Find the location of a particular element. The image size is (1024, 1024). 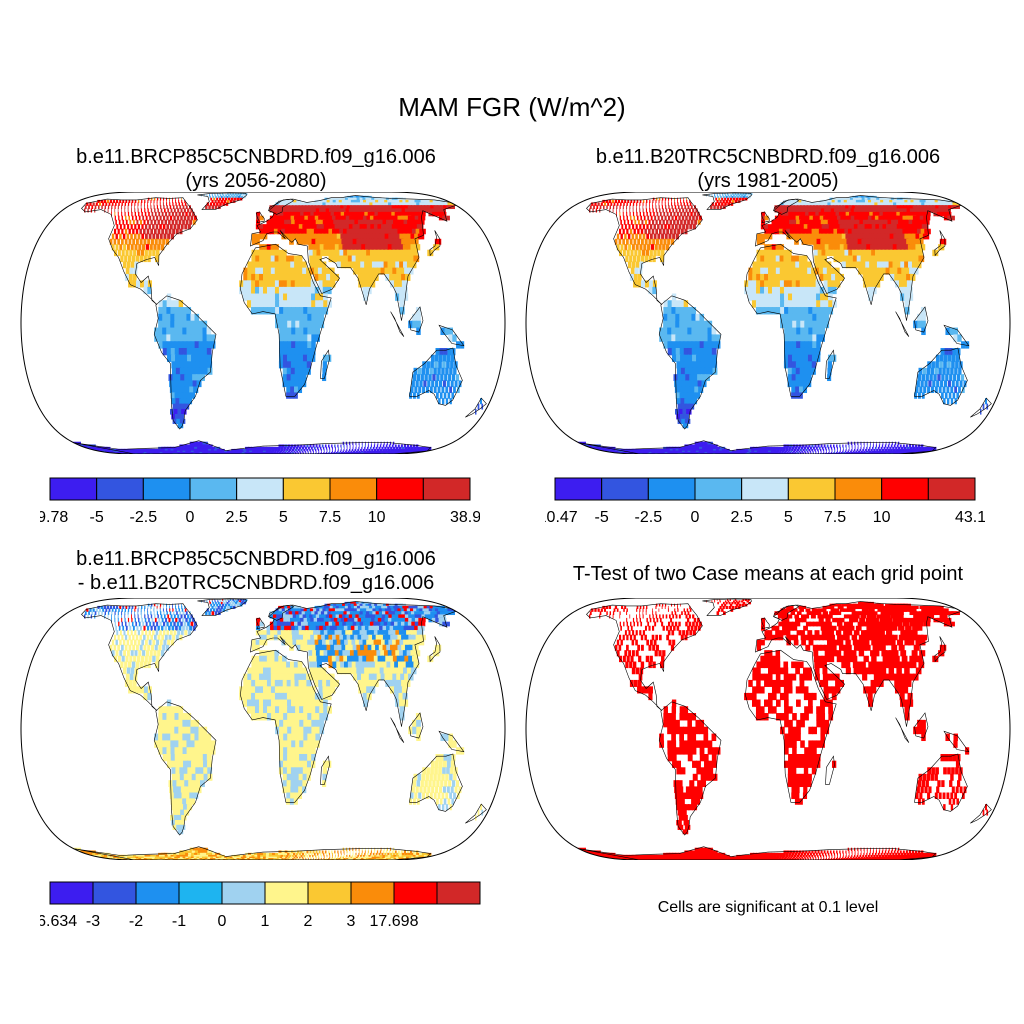

colorbar-label: -3 is located at coordinates (93, 921).